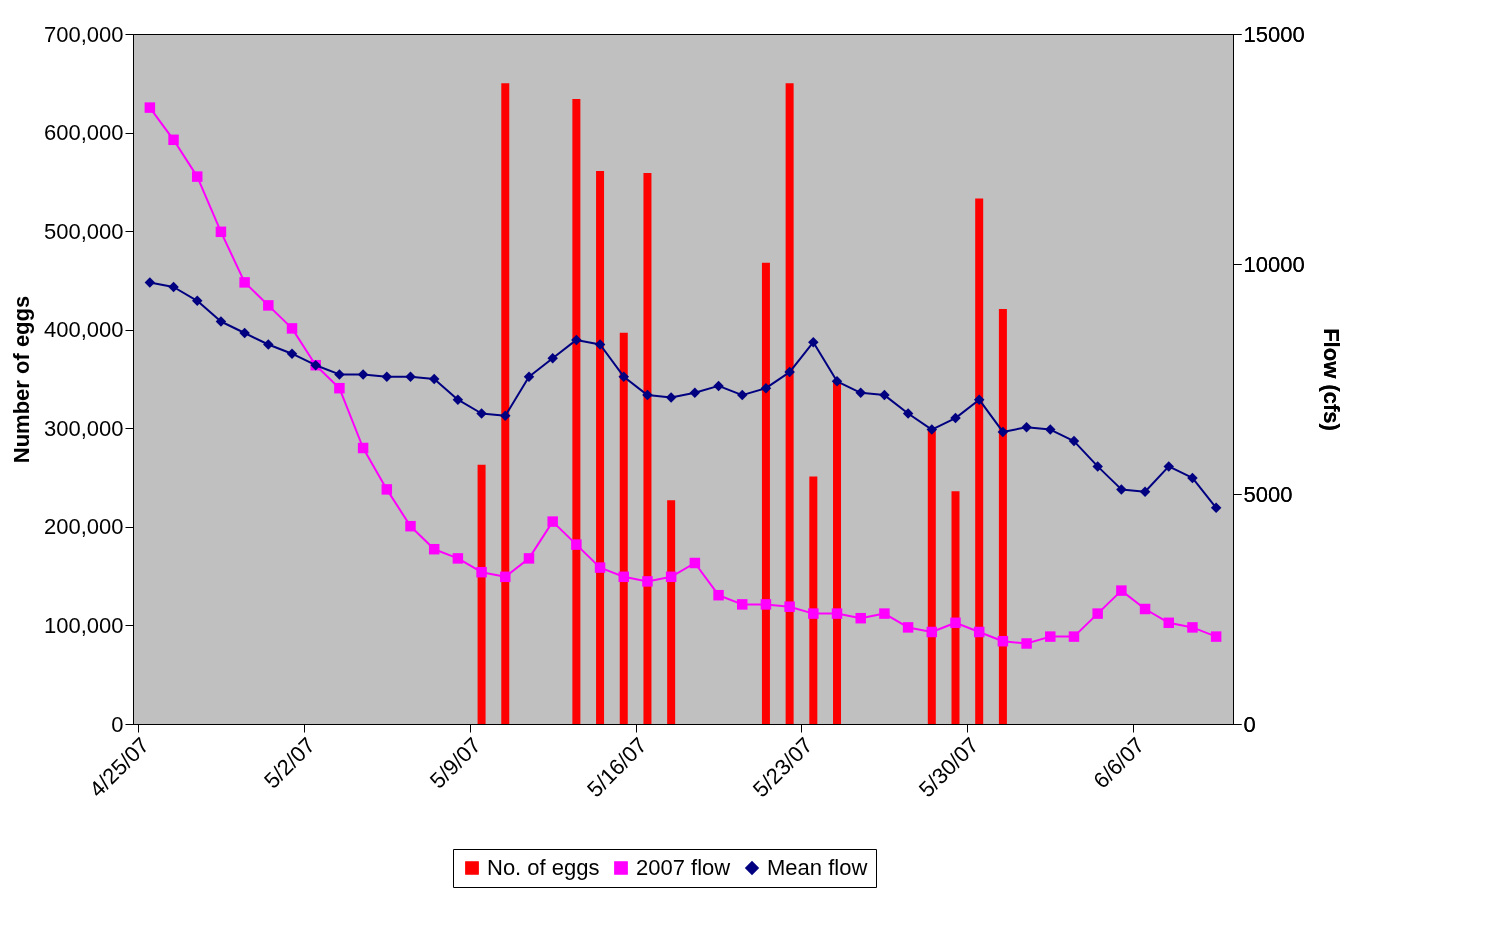 The height and width of the screenshot is (943, 1487). What do you see at coordinates (1249, 724) in the screenshot?
I see `y2-tick-label: 0` at bounding box center [1249, 724].